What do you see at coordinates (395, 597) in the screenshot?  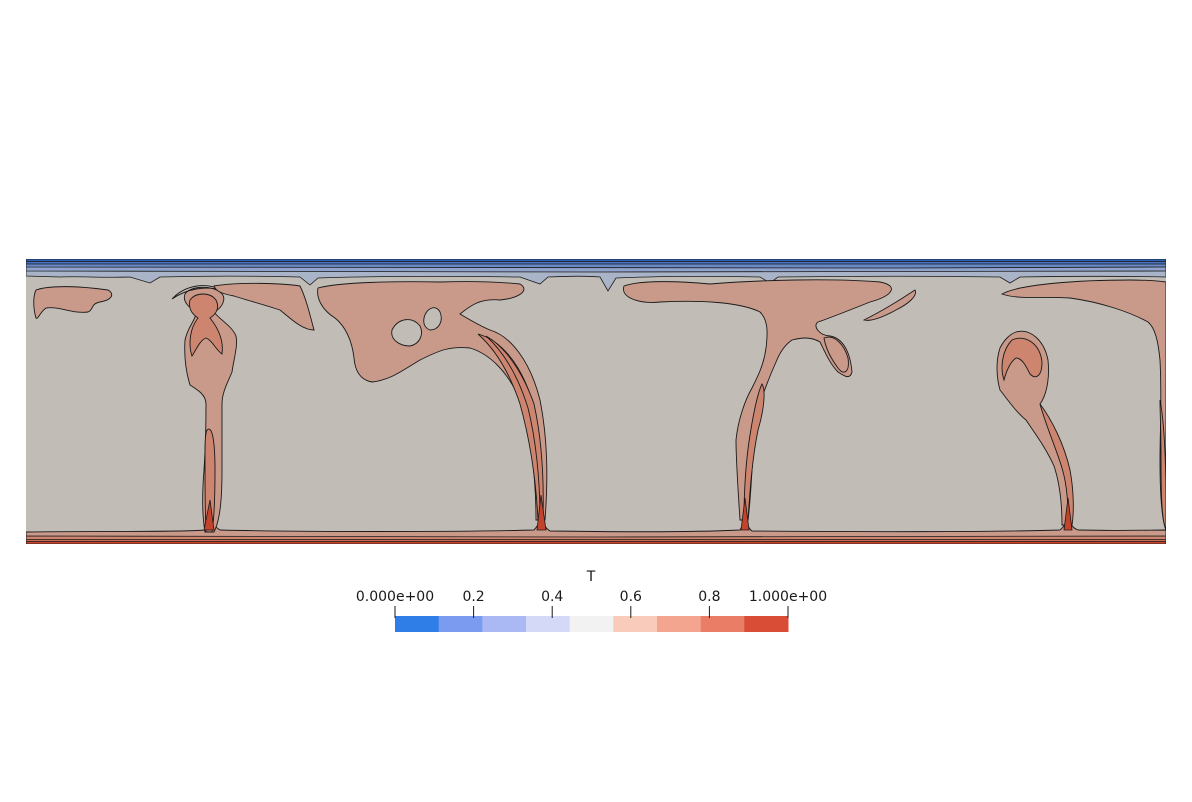 I see `colorbar-tick-label: 0.000e+00` at bounding box center [395, 597].